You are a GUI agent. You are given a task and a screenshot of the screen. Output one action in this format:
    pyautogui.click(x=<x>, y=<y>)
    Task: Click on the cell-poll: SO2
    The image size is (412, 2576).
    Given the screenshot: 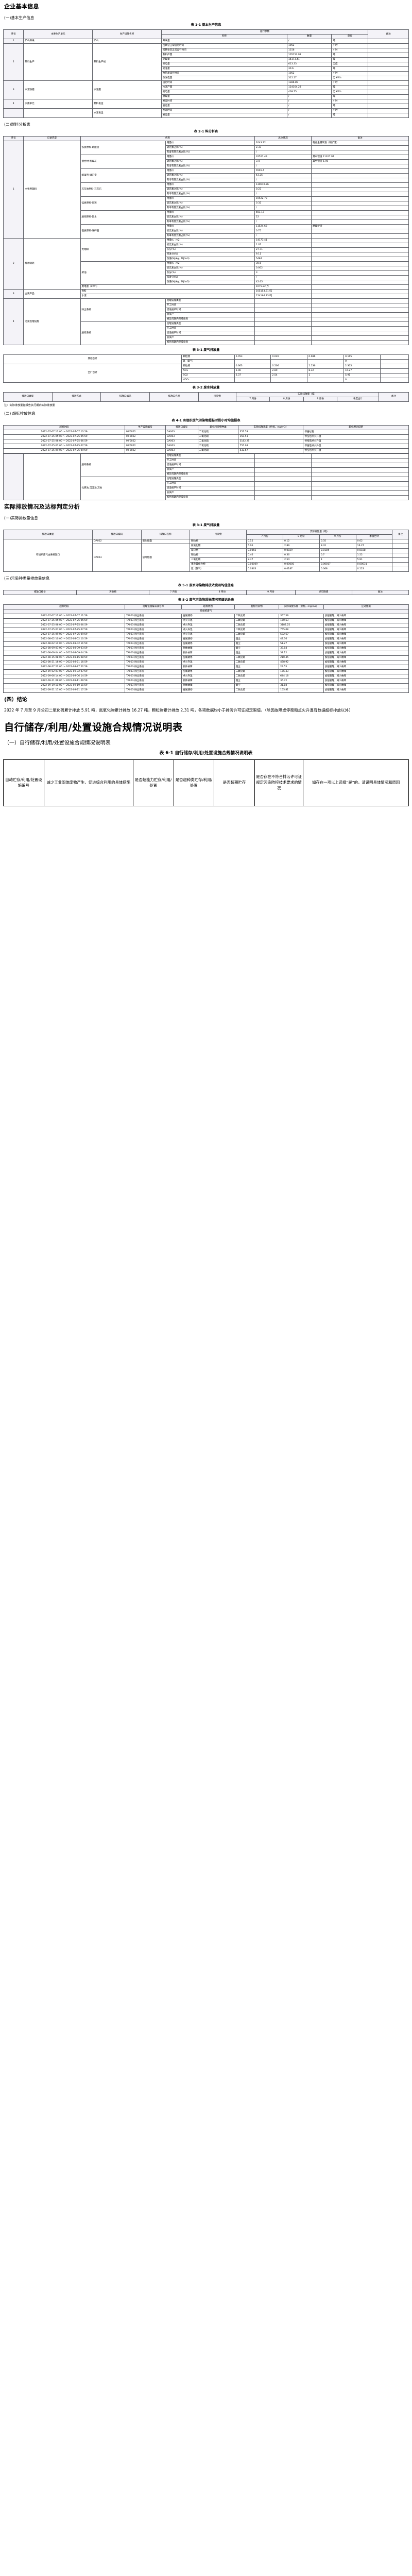 What is the action you would take?
    pyautogui.click(x=208, y=375)
    